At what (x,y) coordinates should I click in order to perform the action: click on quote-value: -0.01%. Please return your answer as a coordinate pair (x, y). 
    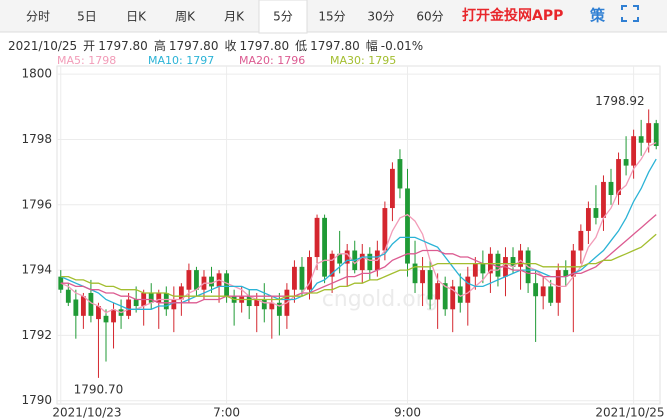
    Looking at the image, I should click on (402, 46).